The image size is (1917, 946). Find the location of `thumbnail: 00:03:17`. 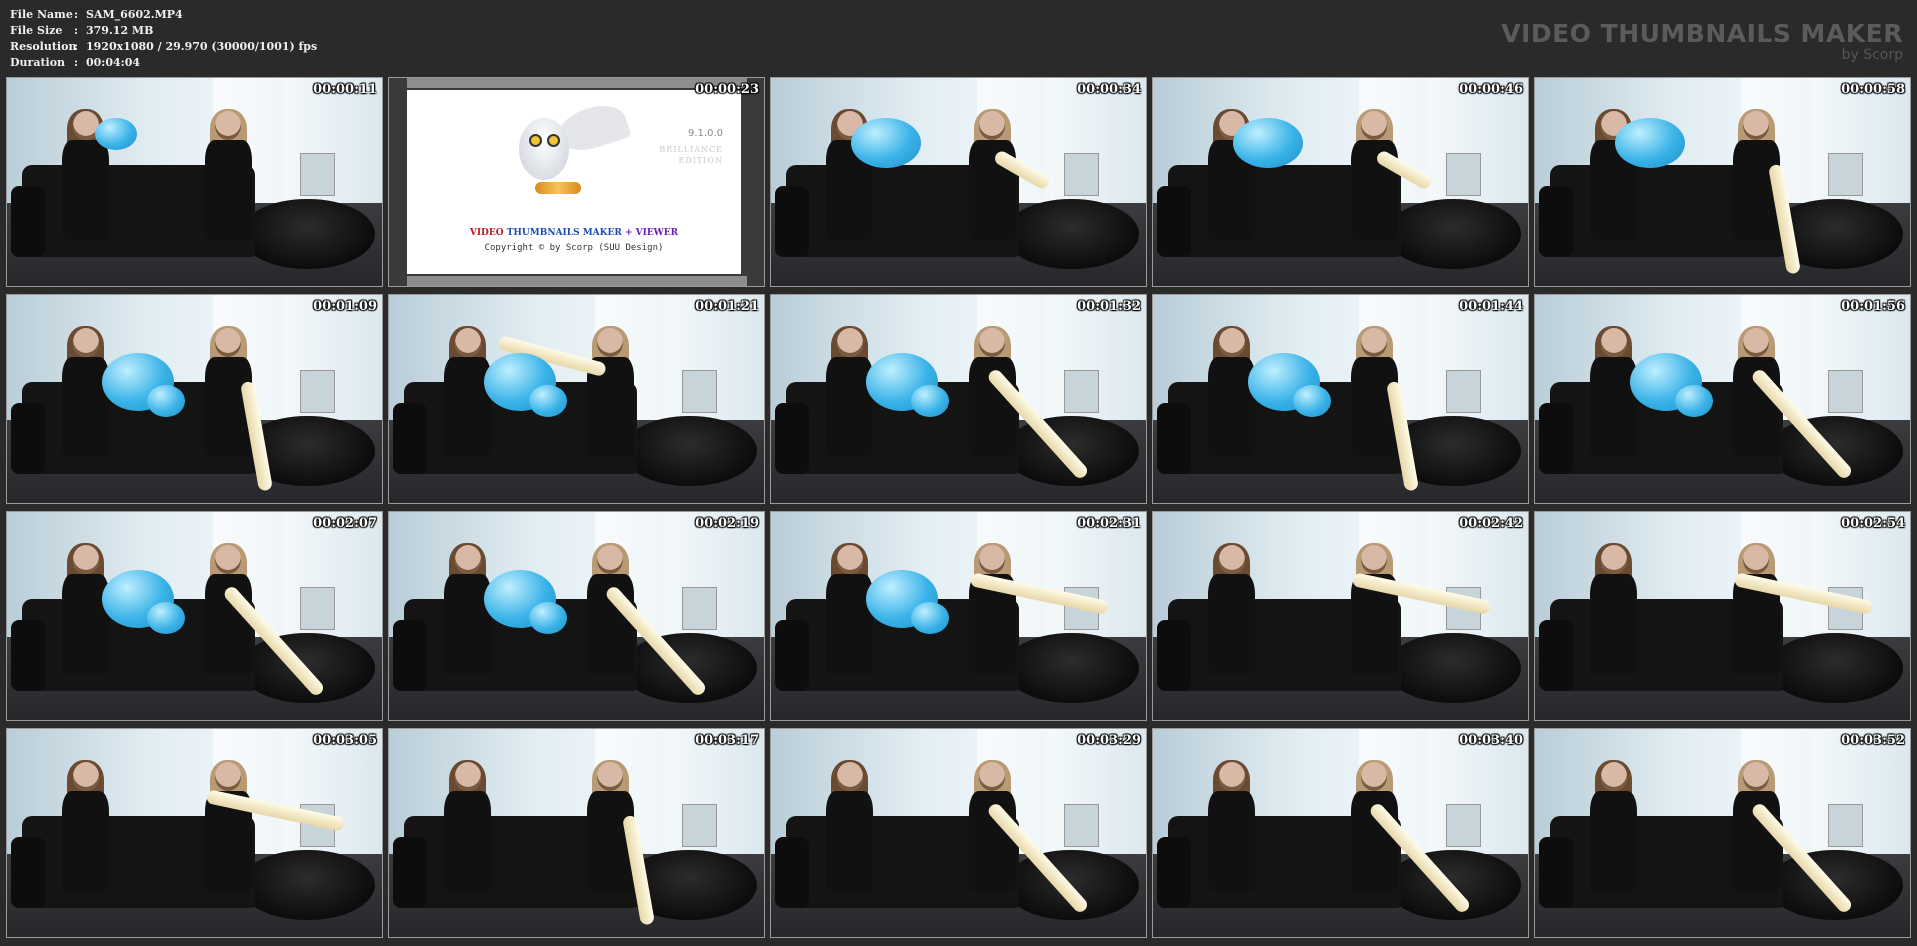

thumbnail: 00:03:17 is located at coordinates (576, 833).